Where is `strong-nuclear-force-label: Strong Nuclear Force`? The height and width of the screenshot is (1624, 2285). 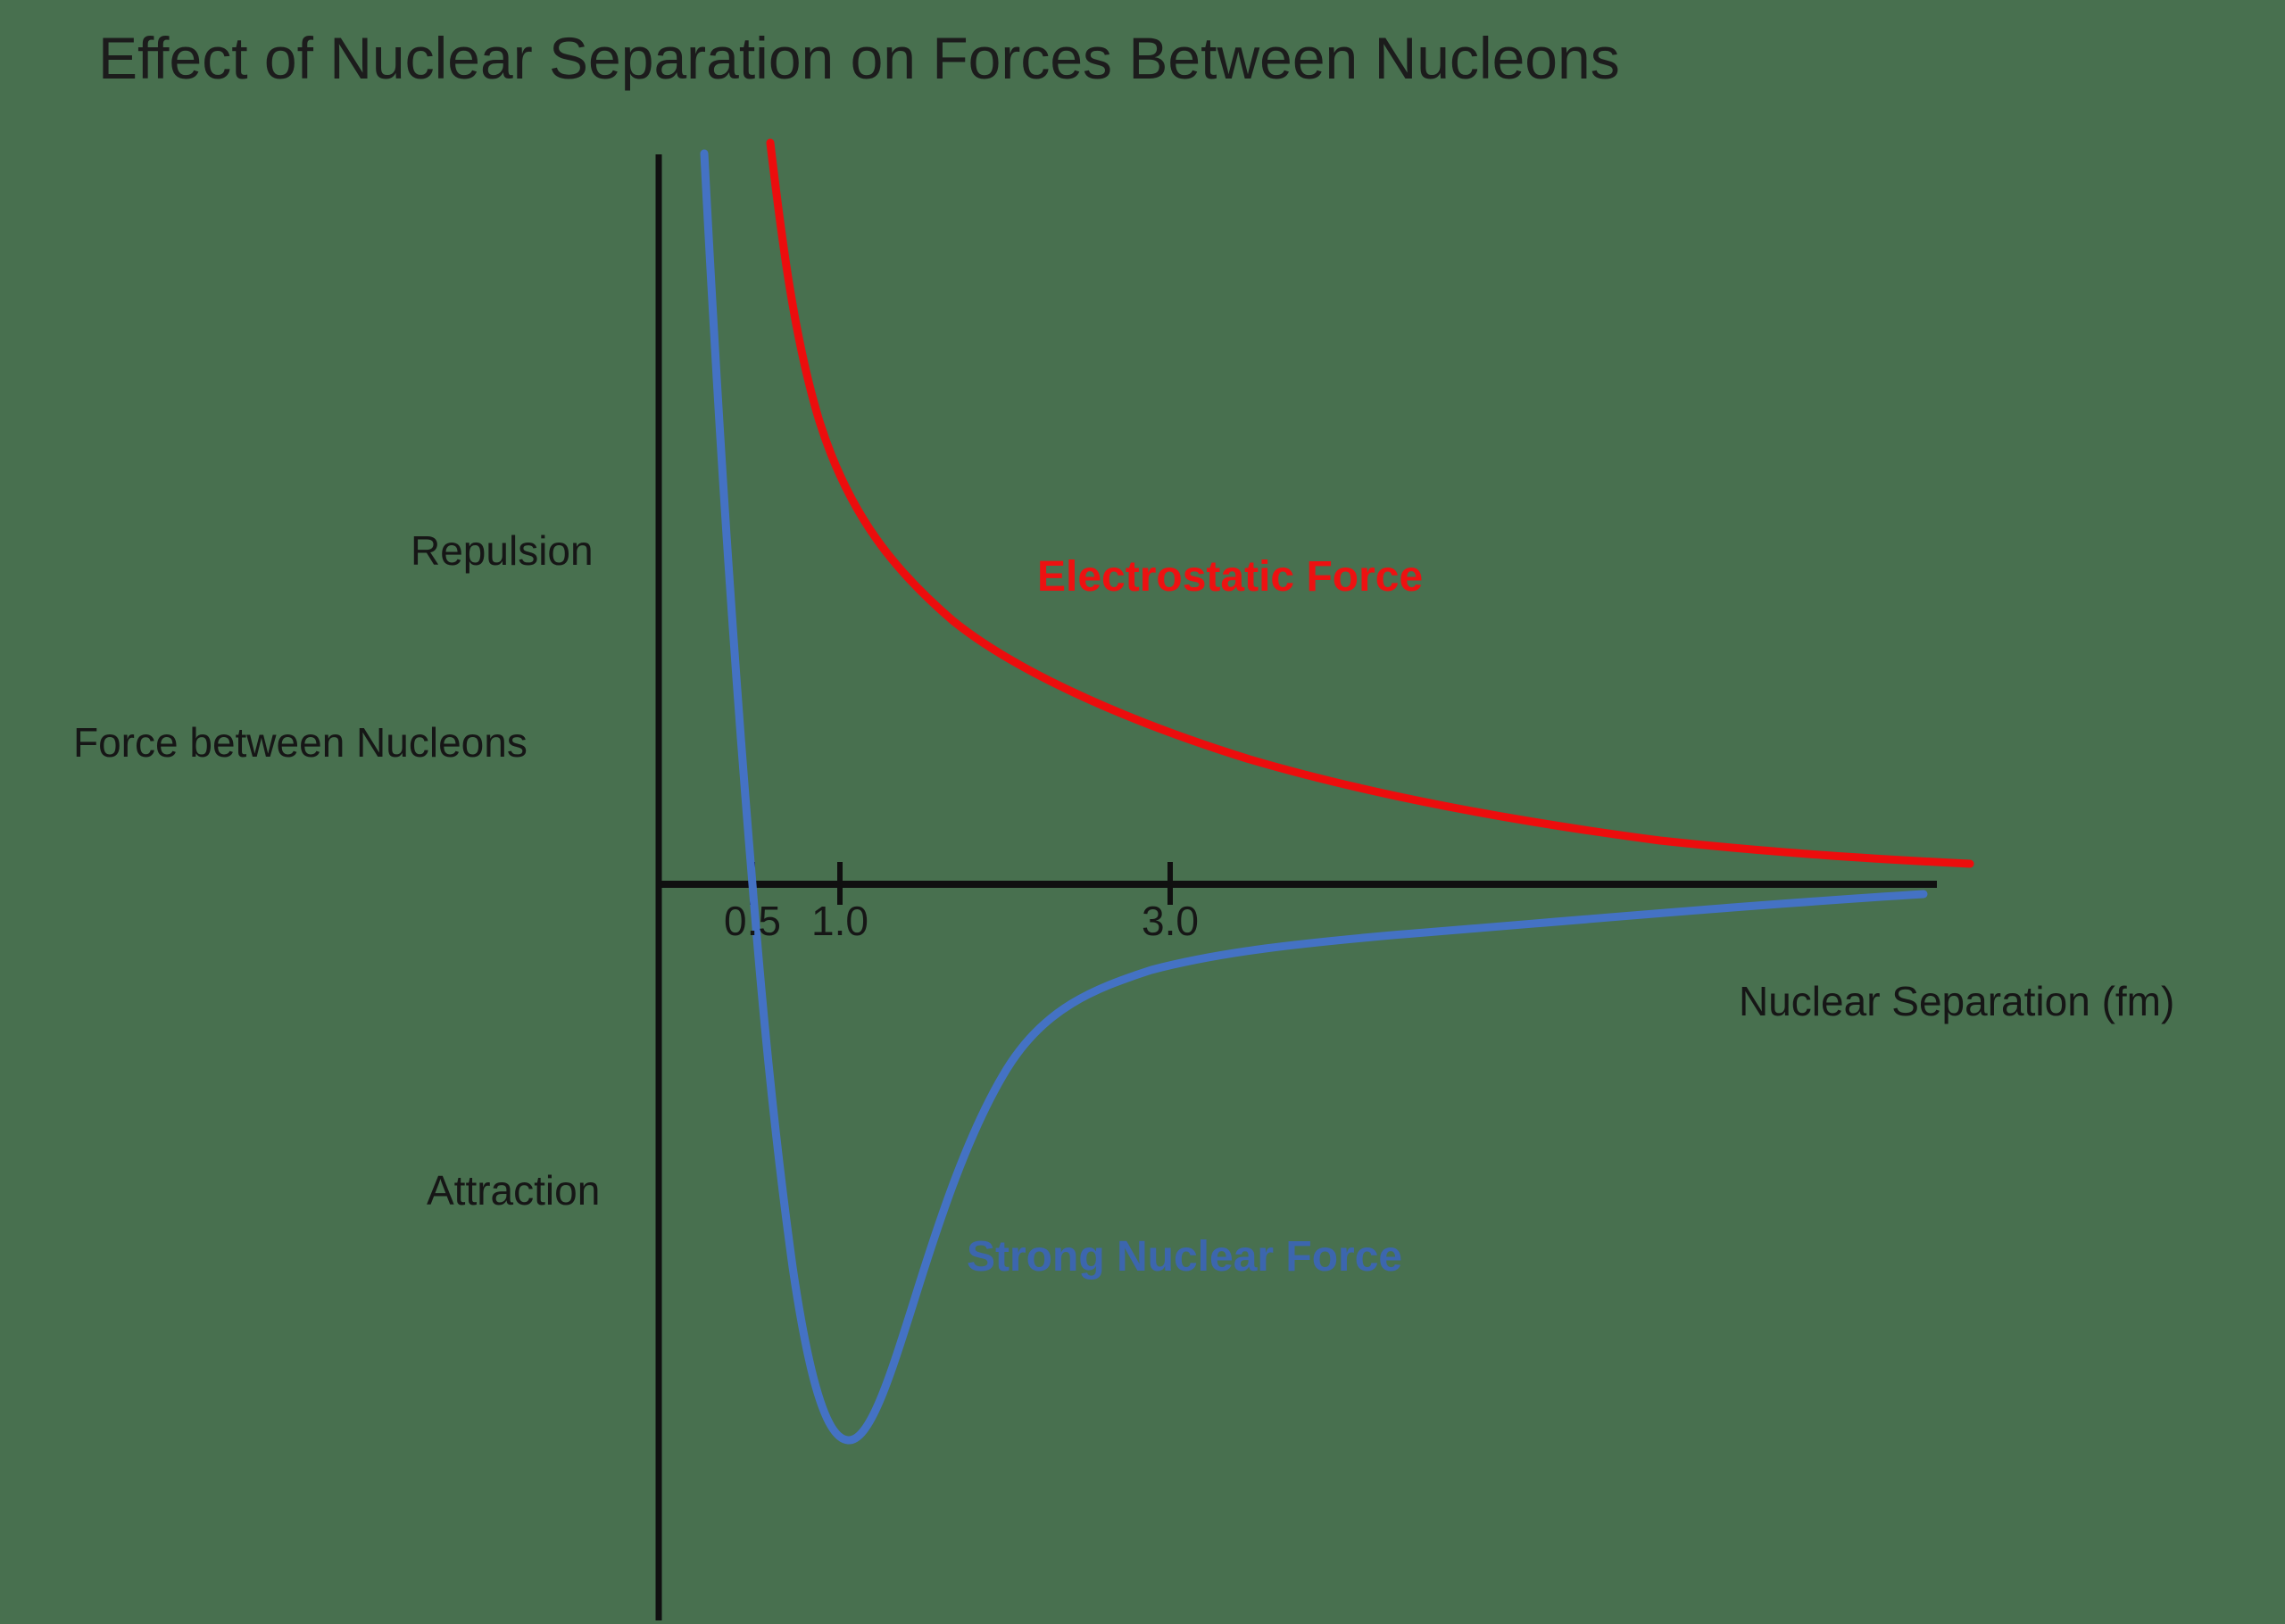 strong-nuclear-force-label: Strong Nuclear Force is located at coordinates (1184, 1256).